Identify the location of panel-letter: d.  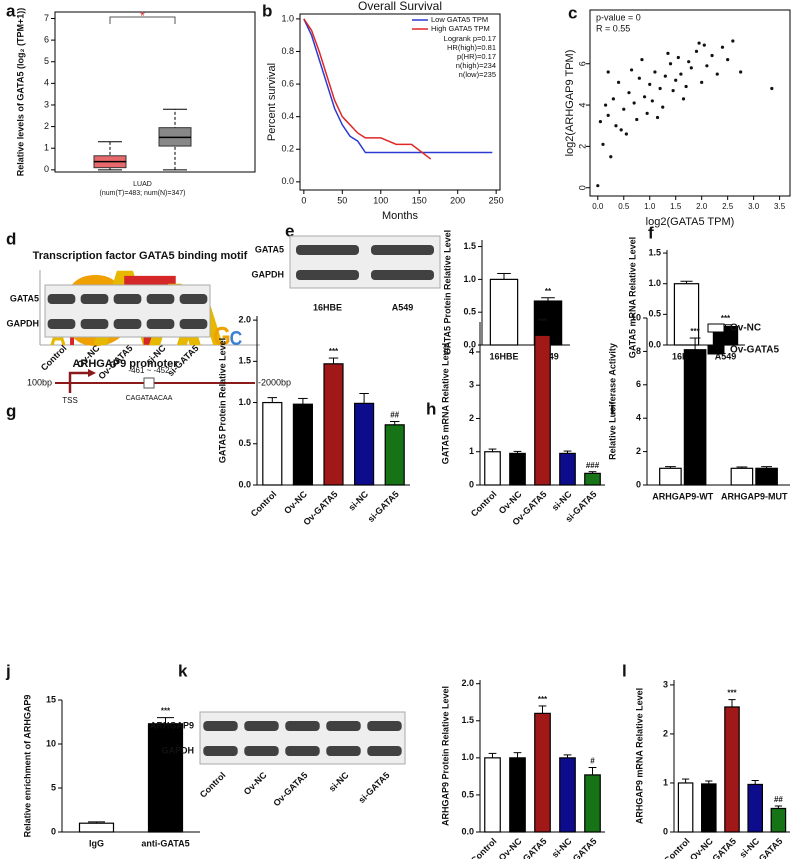
(11, 238).